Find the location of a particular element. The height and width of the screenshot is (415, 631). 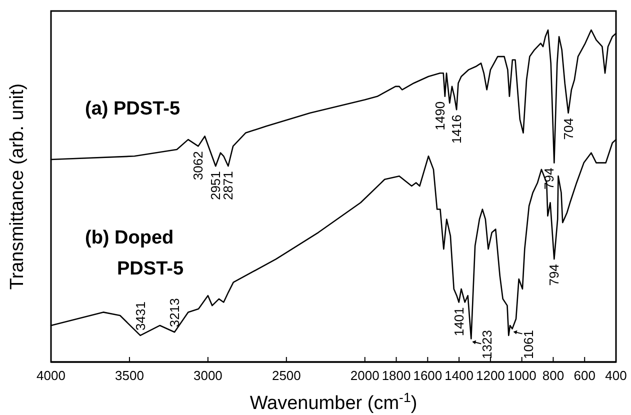

x-tick-label: 2500 is located at coordinates (286, 376).